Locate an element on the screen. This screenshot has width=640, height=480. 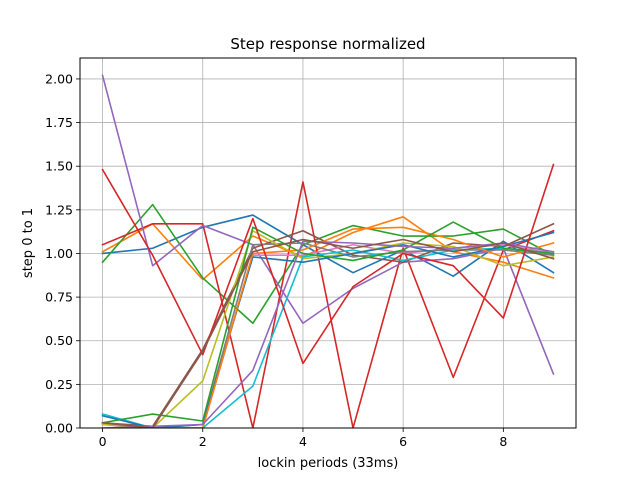
y-tick-label: 1.75 is located at coordinates (59, 122).